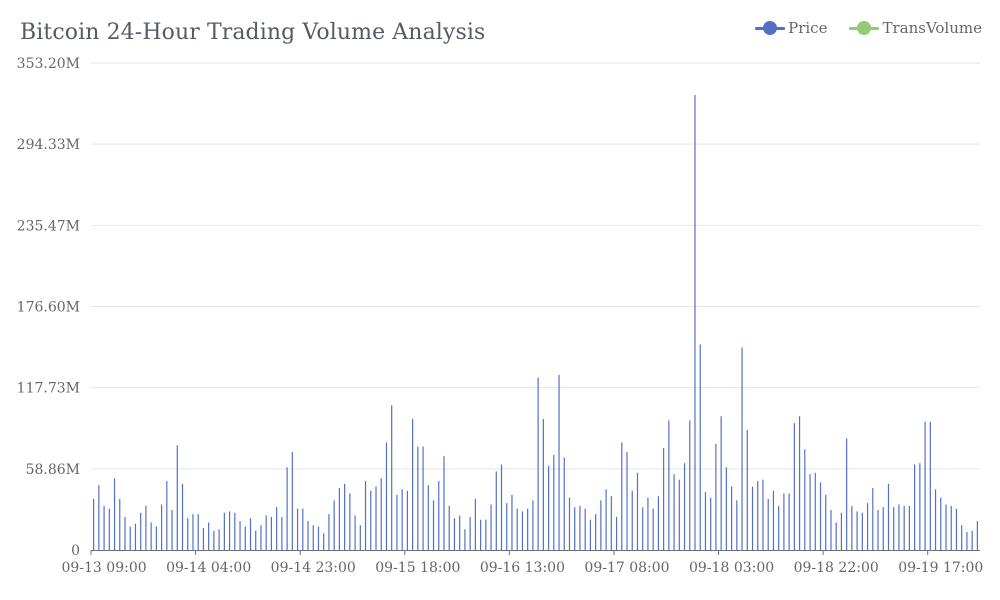  What do you see at coordinates (836, 568) in the screenshot?
I see `x-tick-label: 09-18 22:00` at bounding box center [836, 568].